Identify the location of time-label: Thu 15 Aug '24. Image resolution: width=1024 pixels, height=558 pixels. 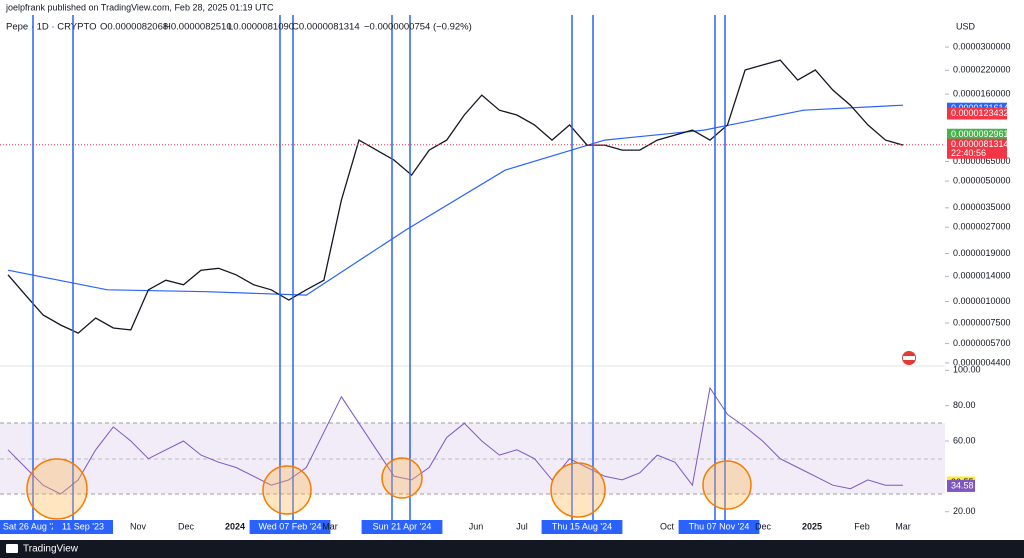
(582, 526).